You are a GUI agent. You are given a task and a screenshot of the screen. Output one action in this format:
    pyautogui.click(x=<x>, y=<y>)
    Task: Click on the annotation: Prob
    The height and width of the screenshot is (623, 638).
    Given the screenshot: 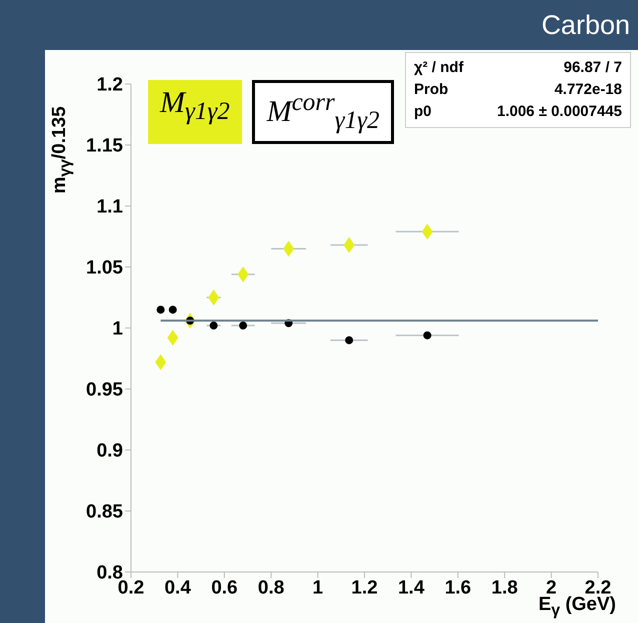 What is the action you would take?
    pyautogui.click(x=431, y=90)
    